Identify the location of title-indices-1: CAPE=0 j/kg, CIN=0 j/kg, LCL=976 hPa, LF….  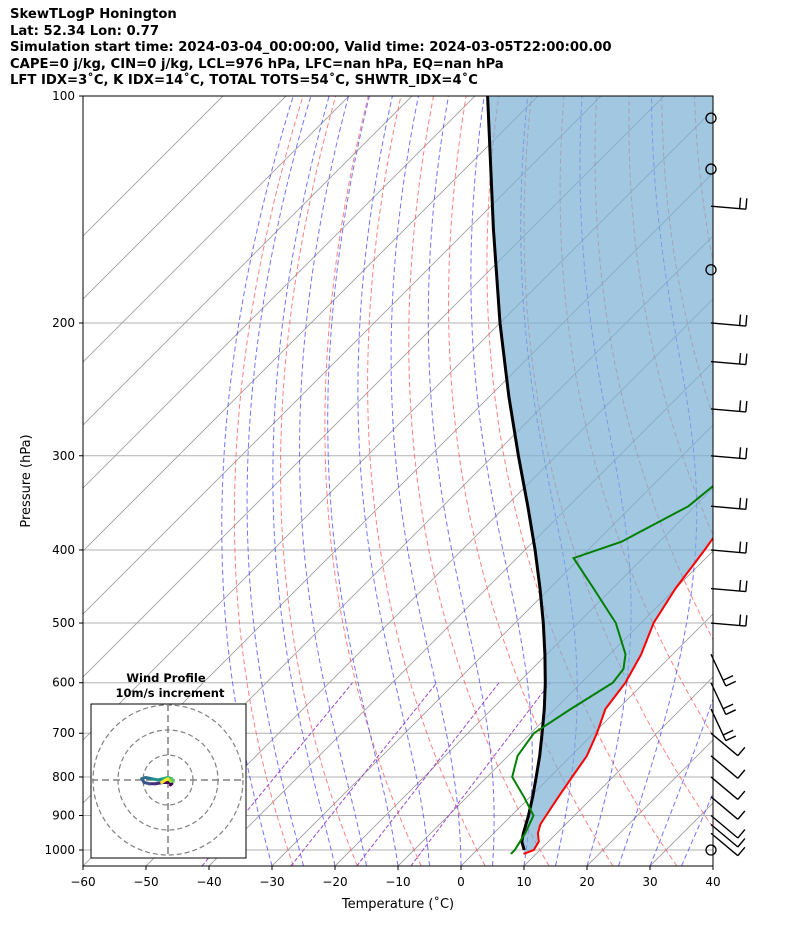
(257, 64).